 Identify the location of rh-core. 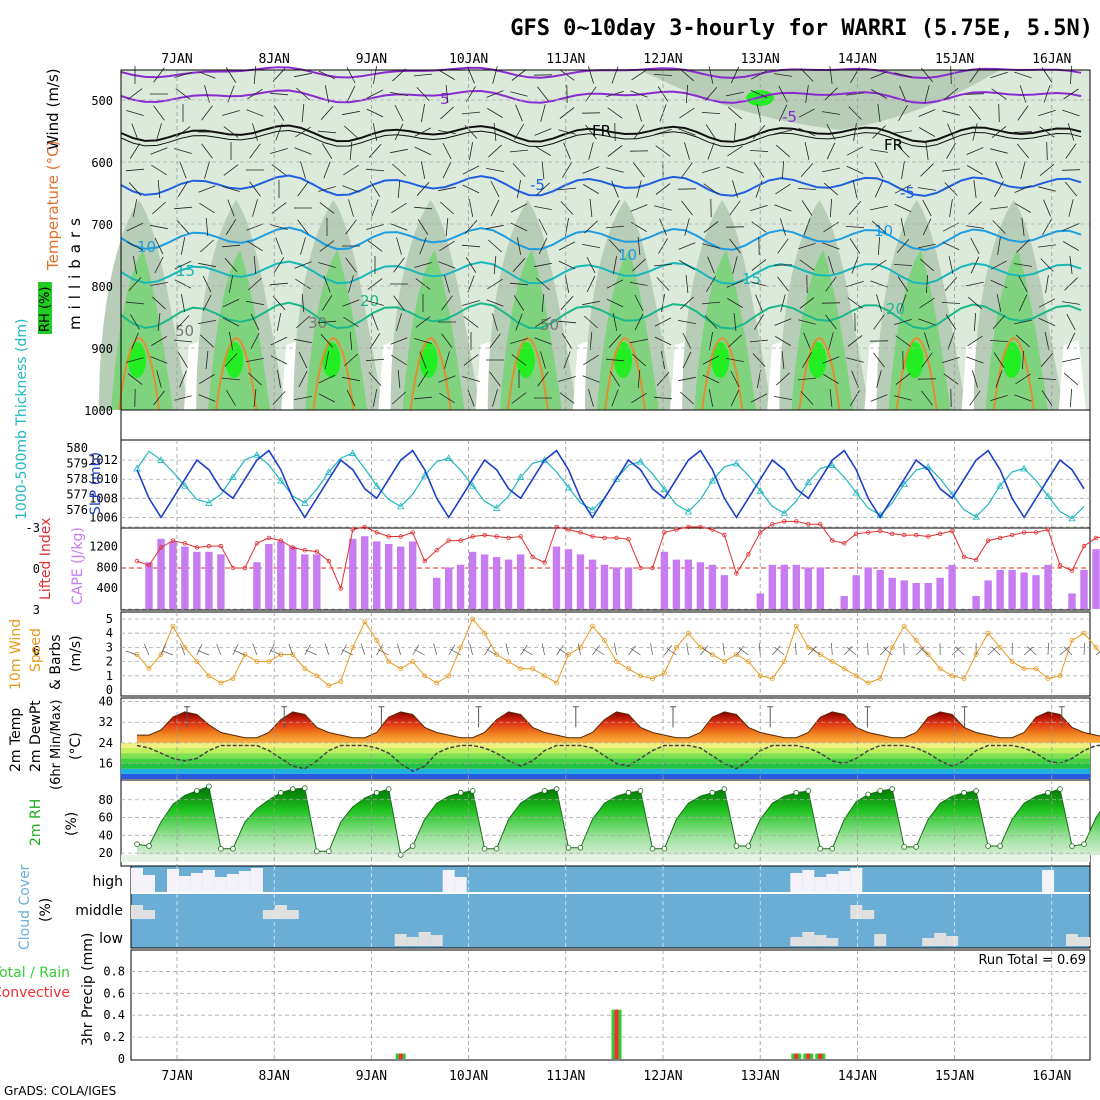
(525, 360).